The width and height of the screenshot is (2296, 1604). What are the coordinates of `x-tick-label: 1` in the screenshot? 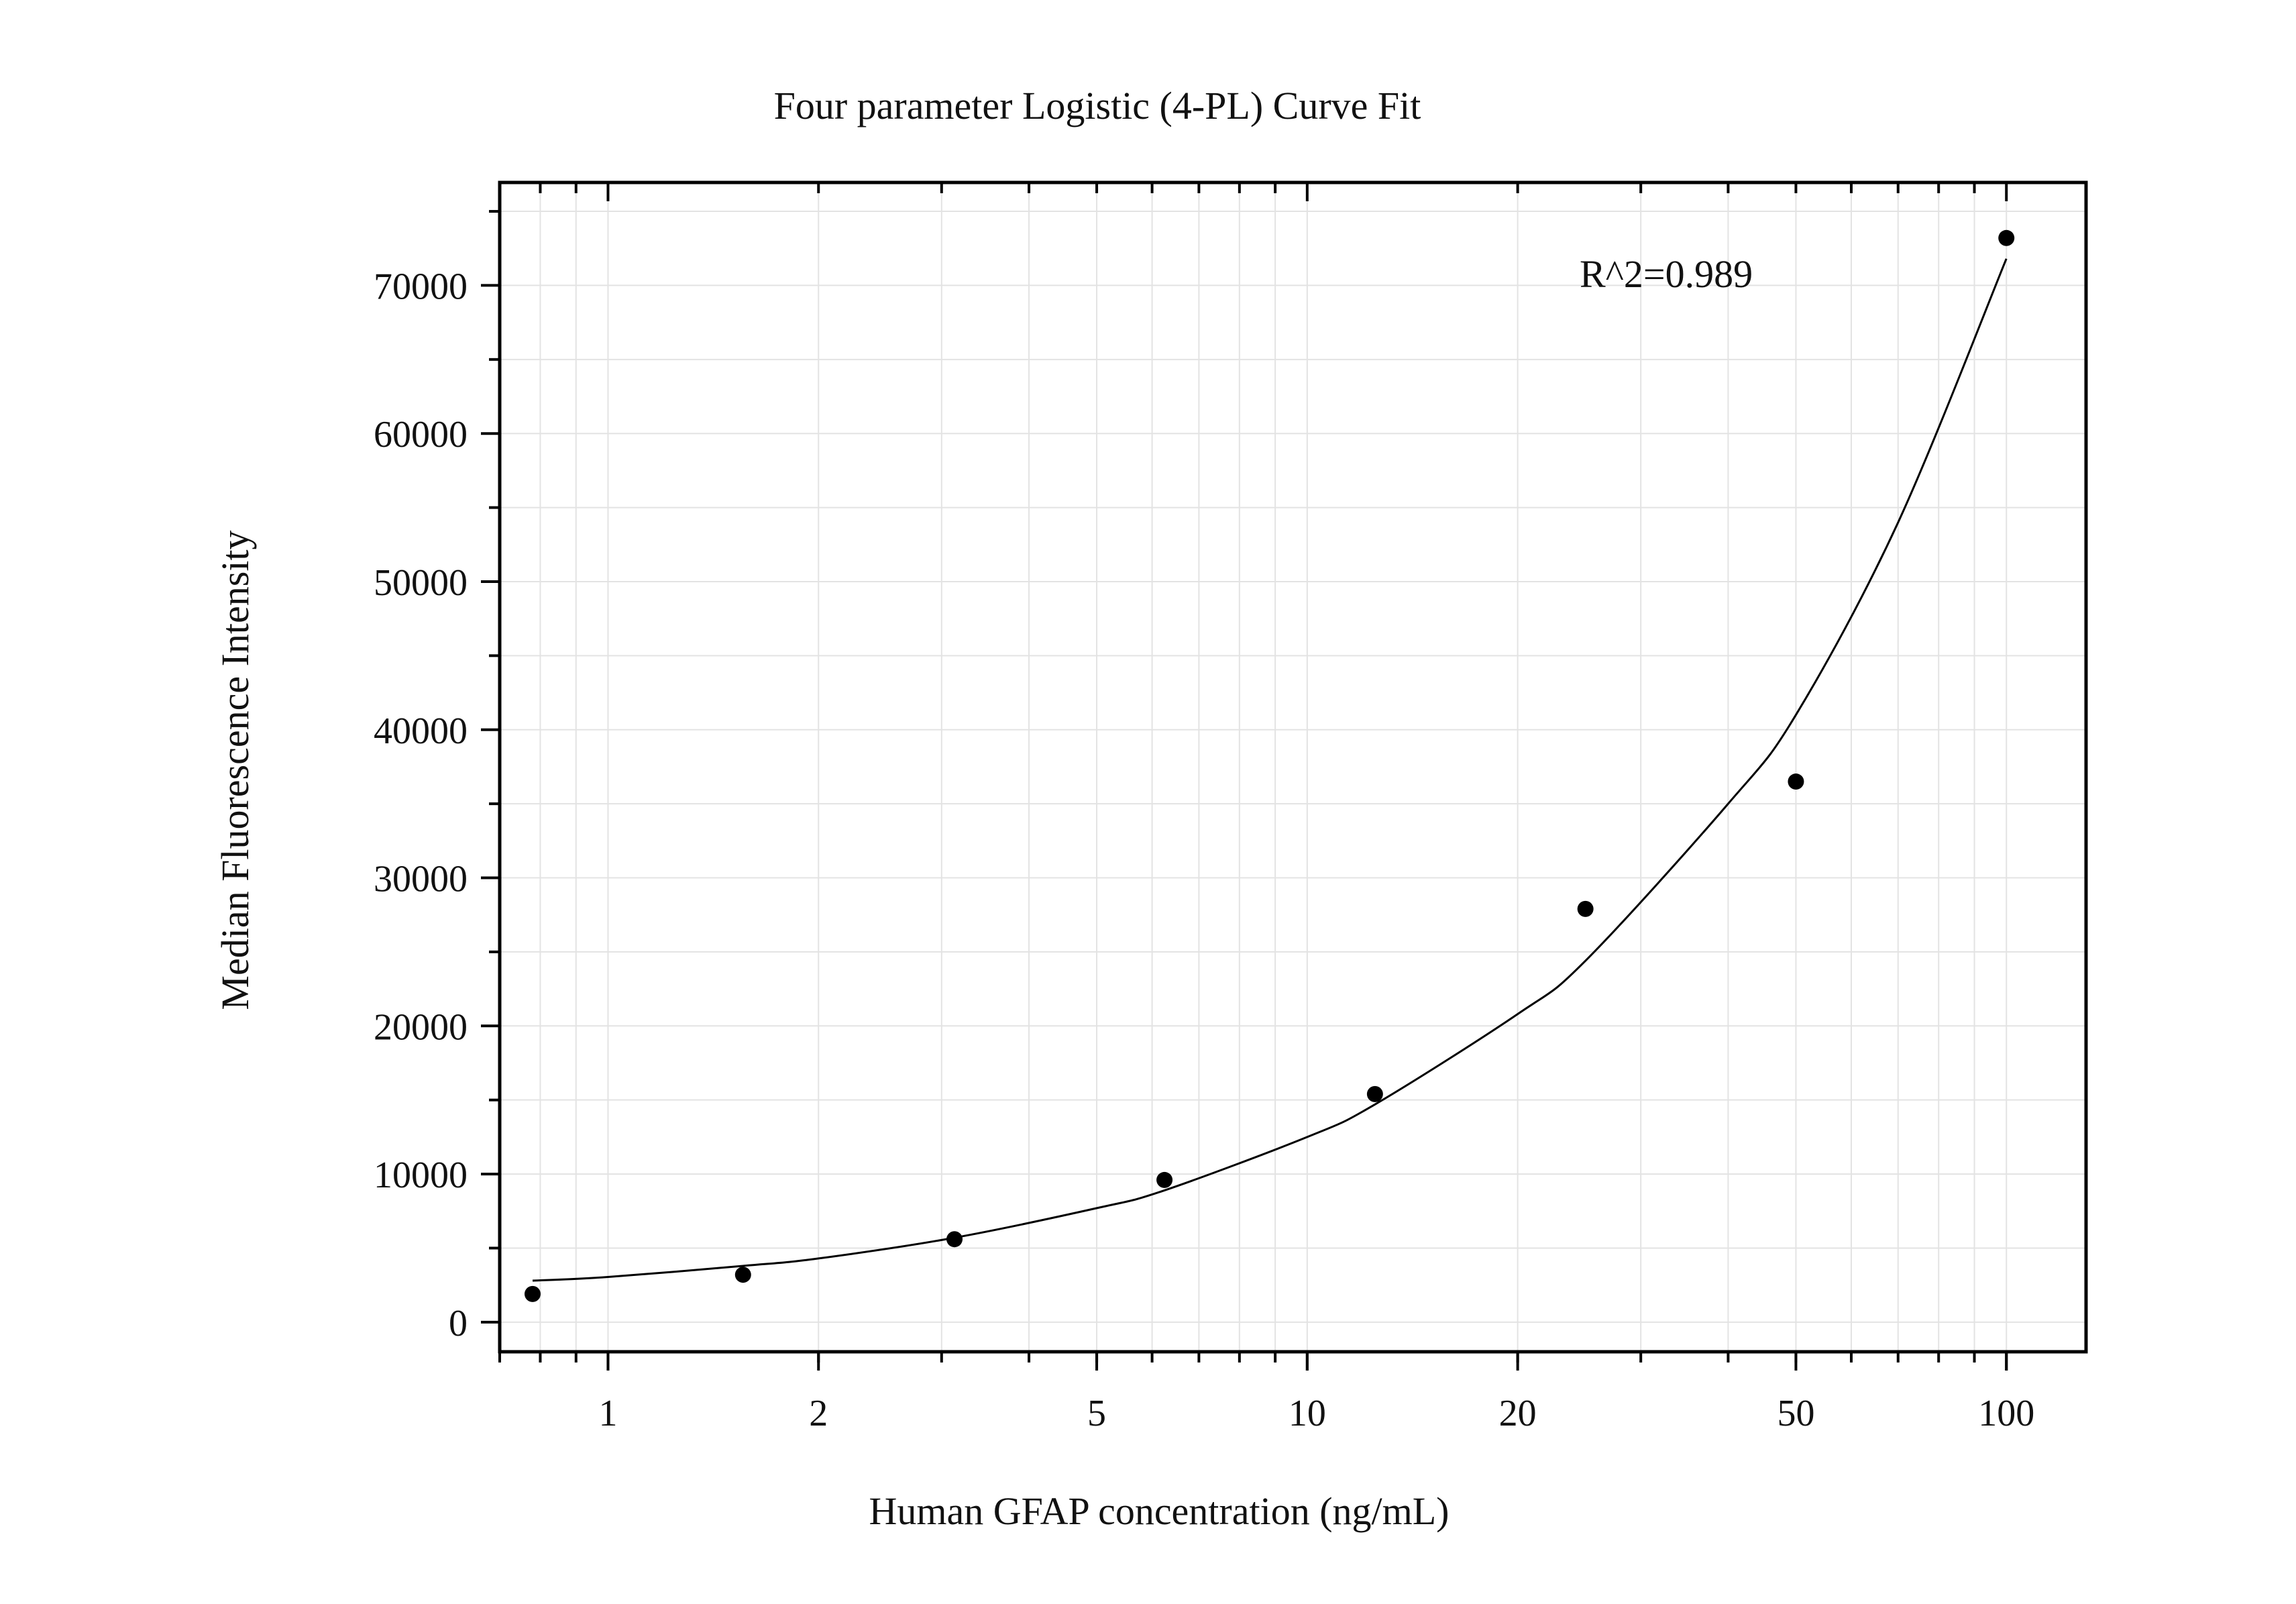 It's located at (607, 1413).